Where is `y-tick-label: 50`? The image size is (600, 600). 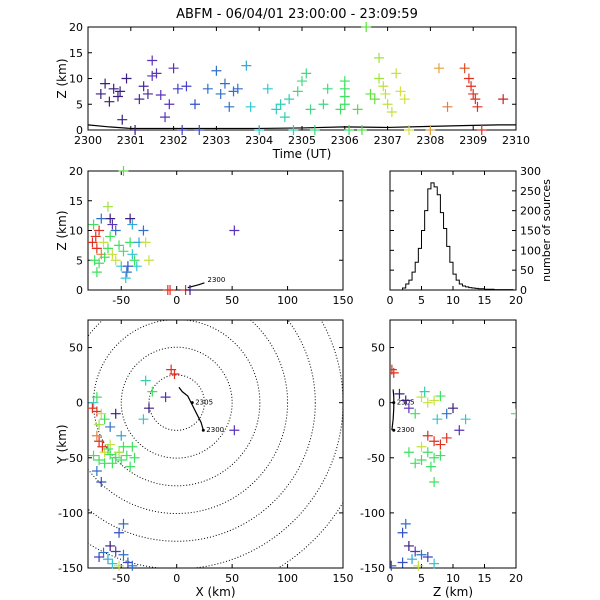 y-tick-label: 50 is located at coordinates (76, 348).